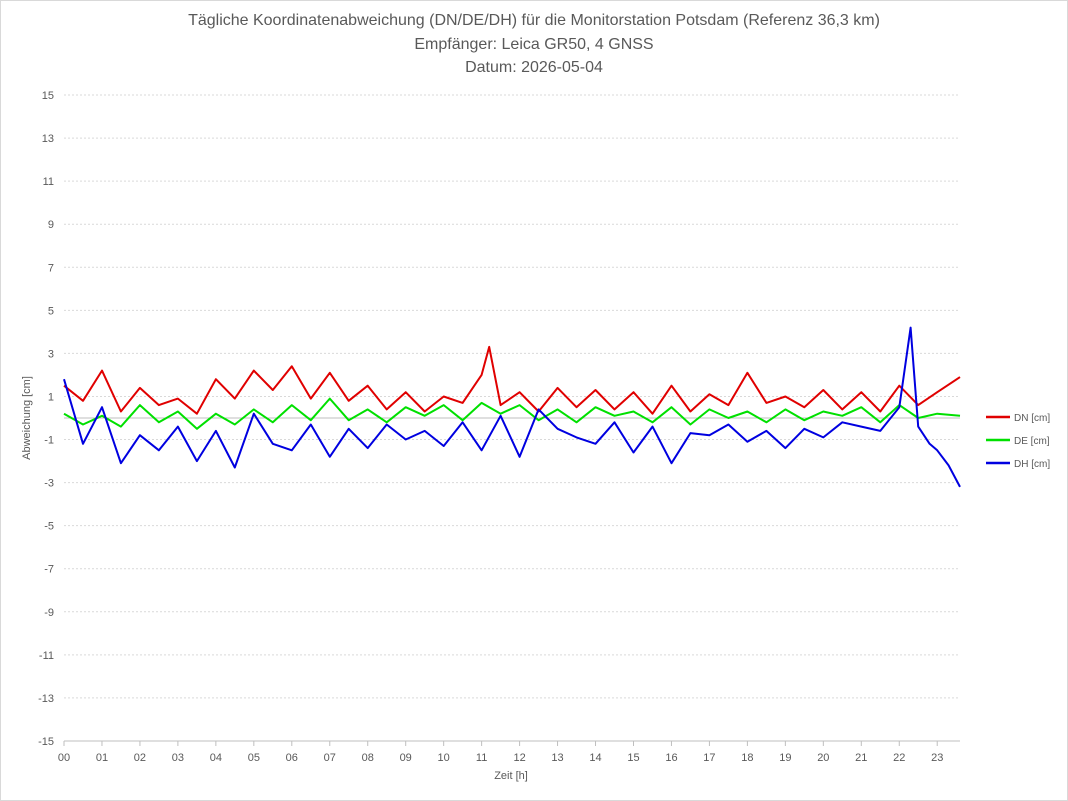 Image resolution: width=1068 pixels, height=801 pixels. What do you see at coordinates (46, 742) in the screenshot?
I see `y-tick-label: -15` at bounding box center [46, 742].